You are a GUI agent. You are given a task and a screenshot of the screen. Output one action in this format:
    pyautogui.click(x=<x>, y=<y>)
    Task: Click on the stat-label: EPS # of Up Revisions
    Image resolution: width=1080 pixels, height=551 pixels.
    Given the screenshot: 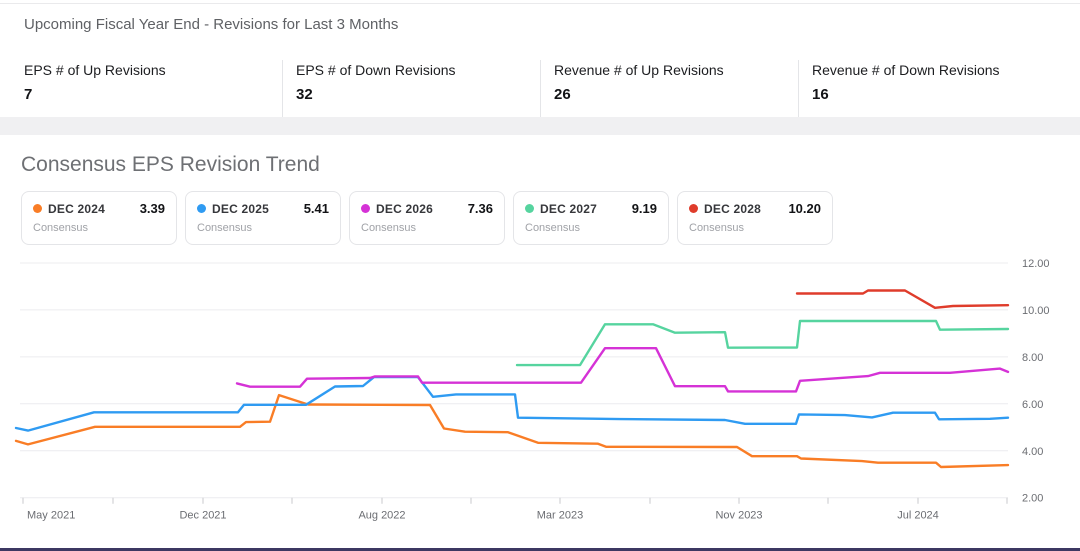 What is the action you would take?
    pyautogui.click(x=95, y=70)
    